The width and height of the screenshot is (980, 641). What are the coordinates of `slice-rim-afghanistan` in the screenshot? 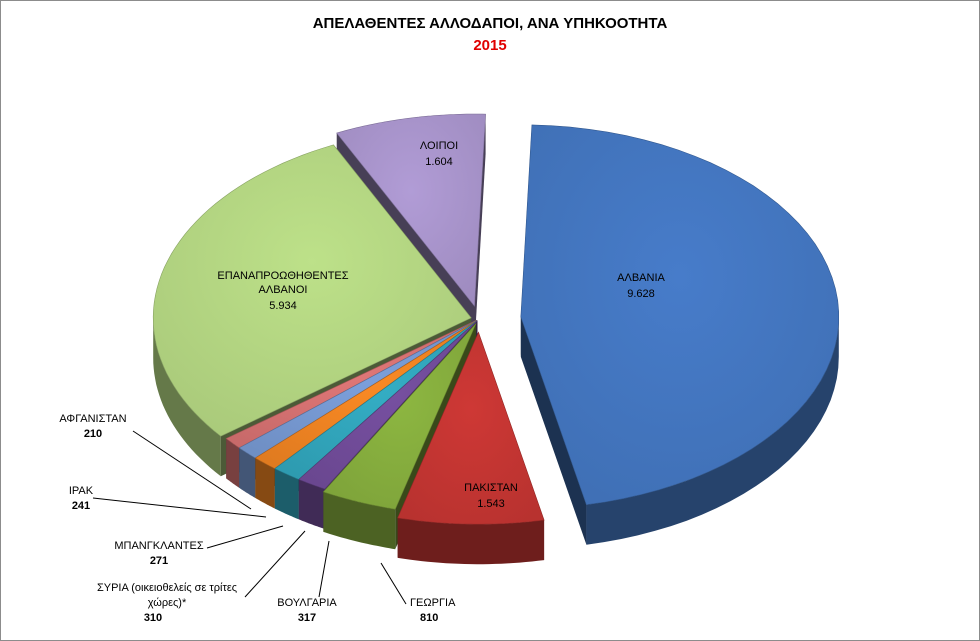 It's located at (233, 463).